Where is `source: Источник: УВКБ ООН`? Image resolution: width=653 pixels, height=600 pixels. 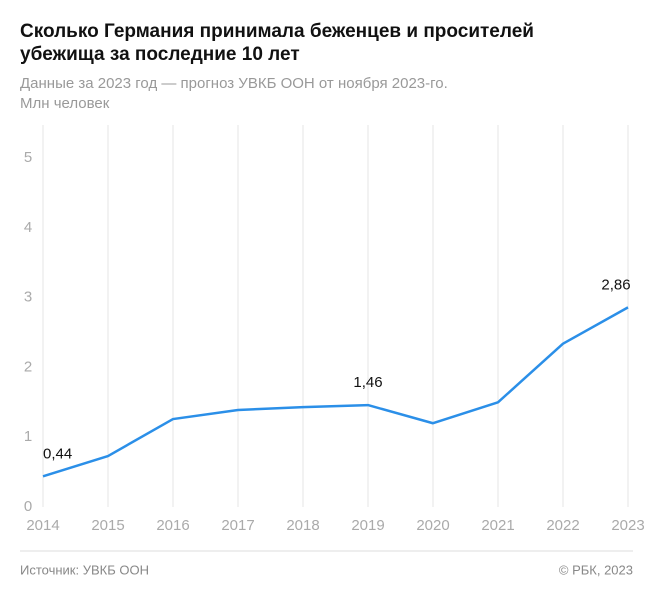
source: Источник: УВКБ ООН is located at coordinates (84, 569).